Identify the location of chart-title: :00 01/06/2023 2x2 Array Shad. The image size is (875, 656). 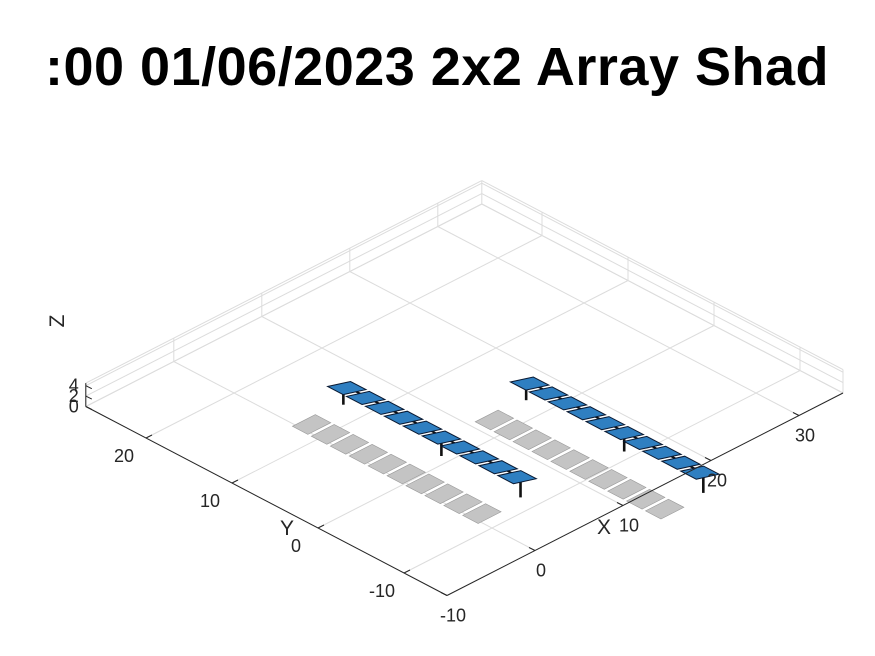
(437, 67).